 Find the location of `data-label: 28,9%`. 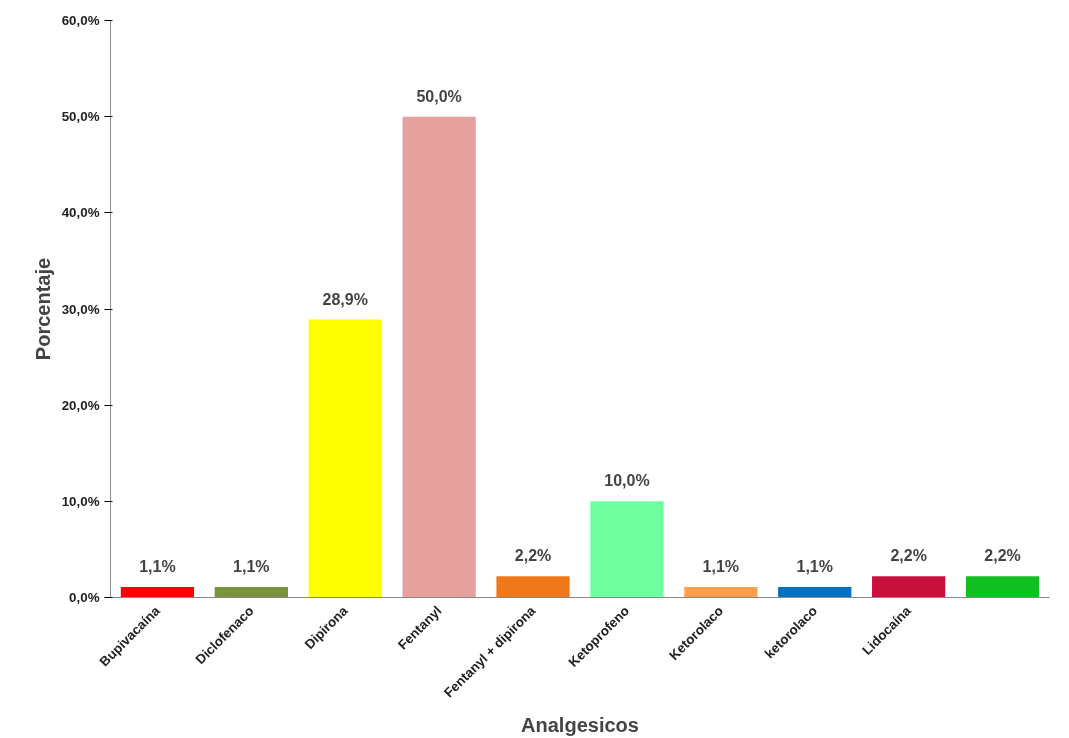

data-label: 28,9% is located at coordinates (345, 299).